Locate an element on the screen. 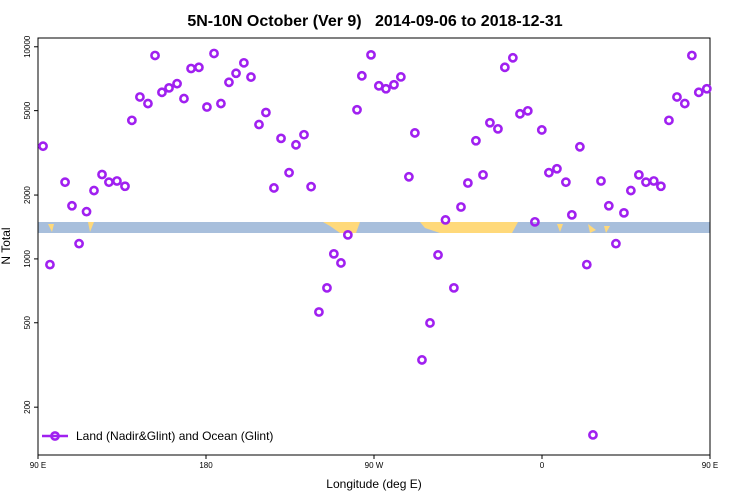 The height and width of the screenshot is (500, 750). y-axis-label: N Total is located at coordinates (6, 245).